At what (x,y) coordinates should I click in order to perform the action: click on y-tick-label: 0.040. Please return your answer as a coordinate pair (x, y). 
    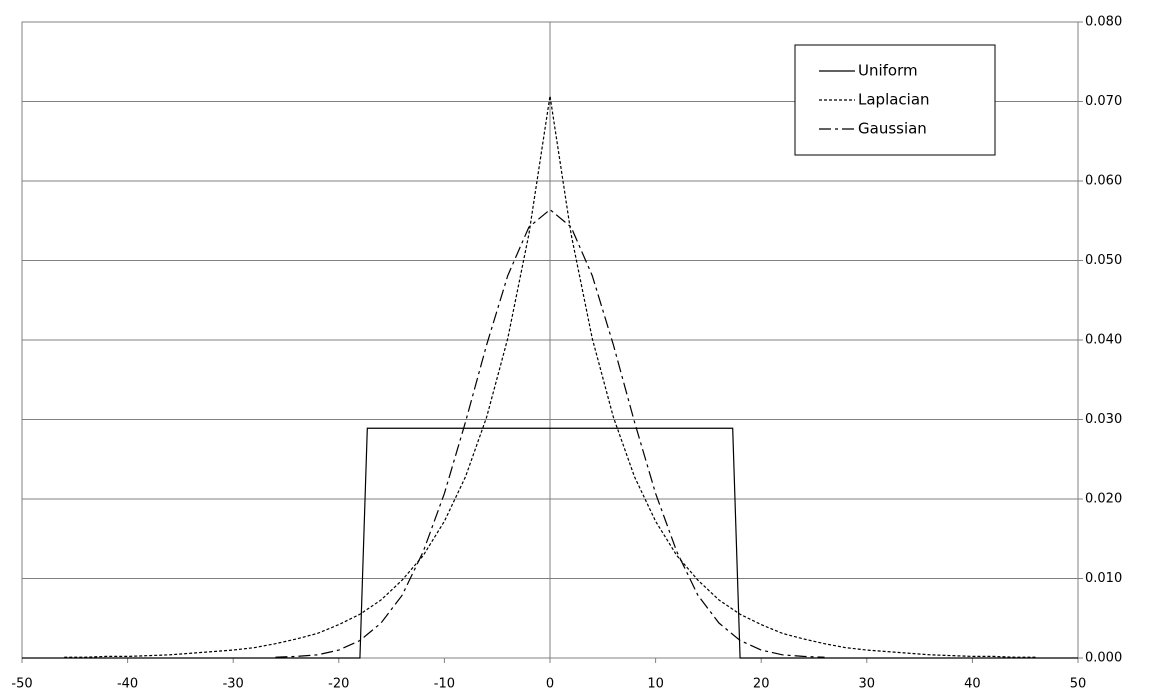
    Looking at the image, I should click on (1103, 340).